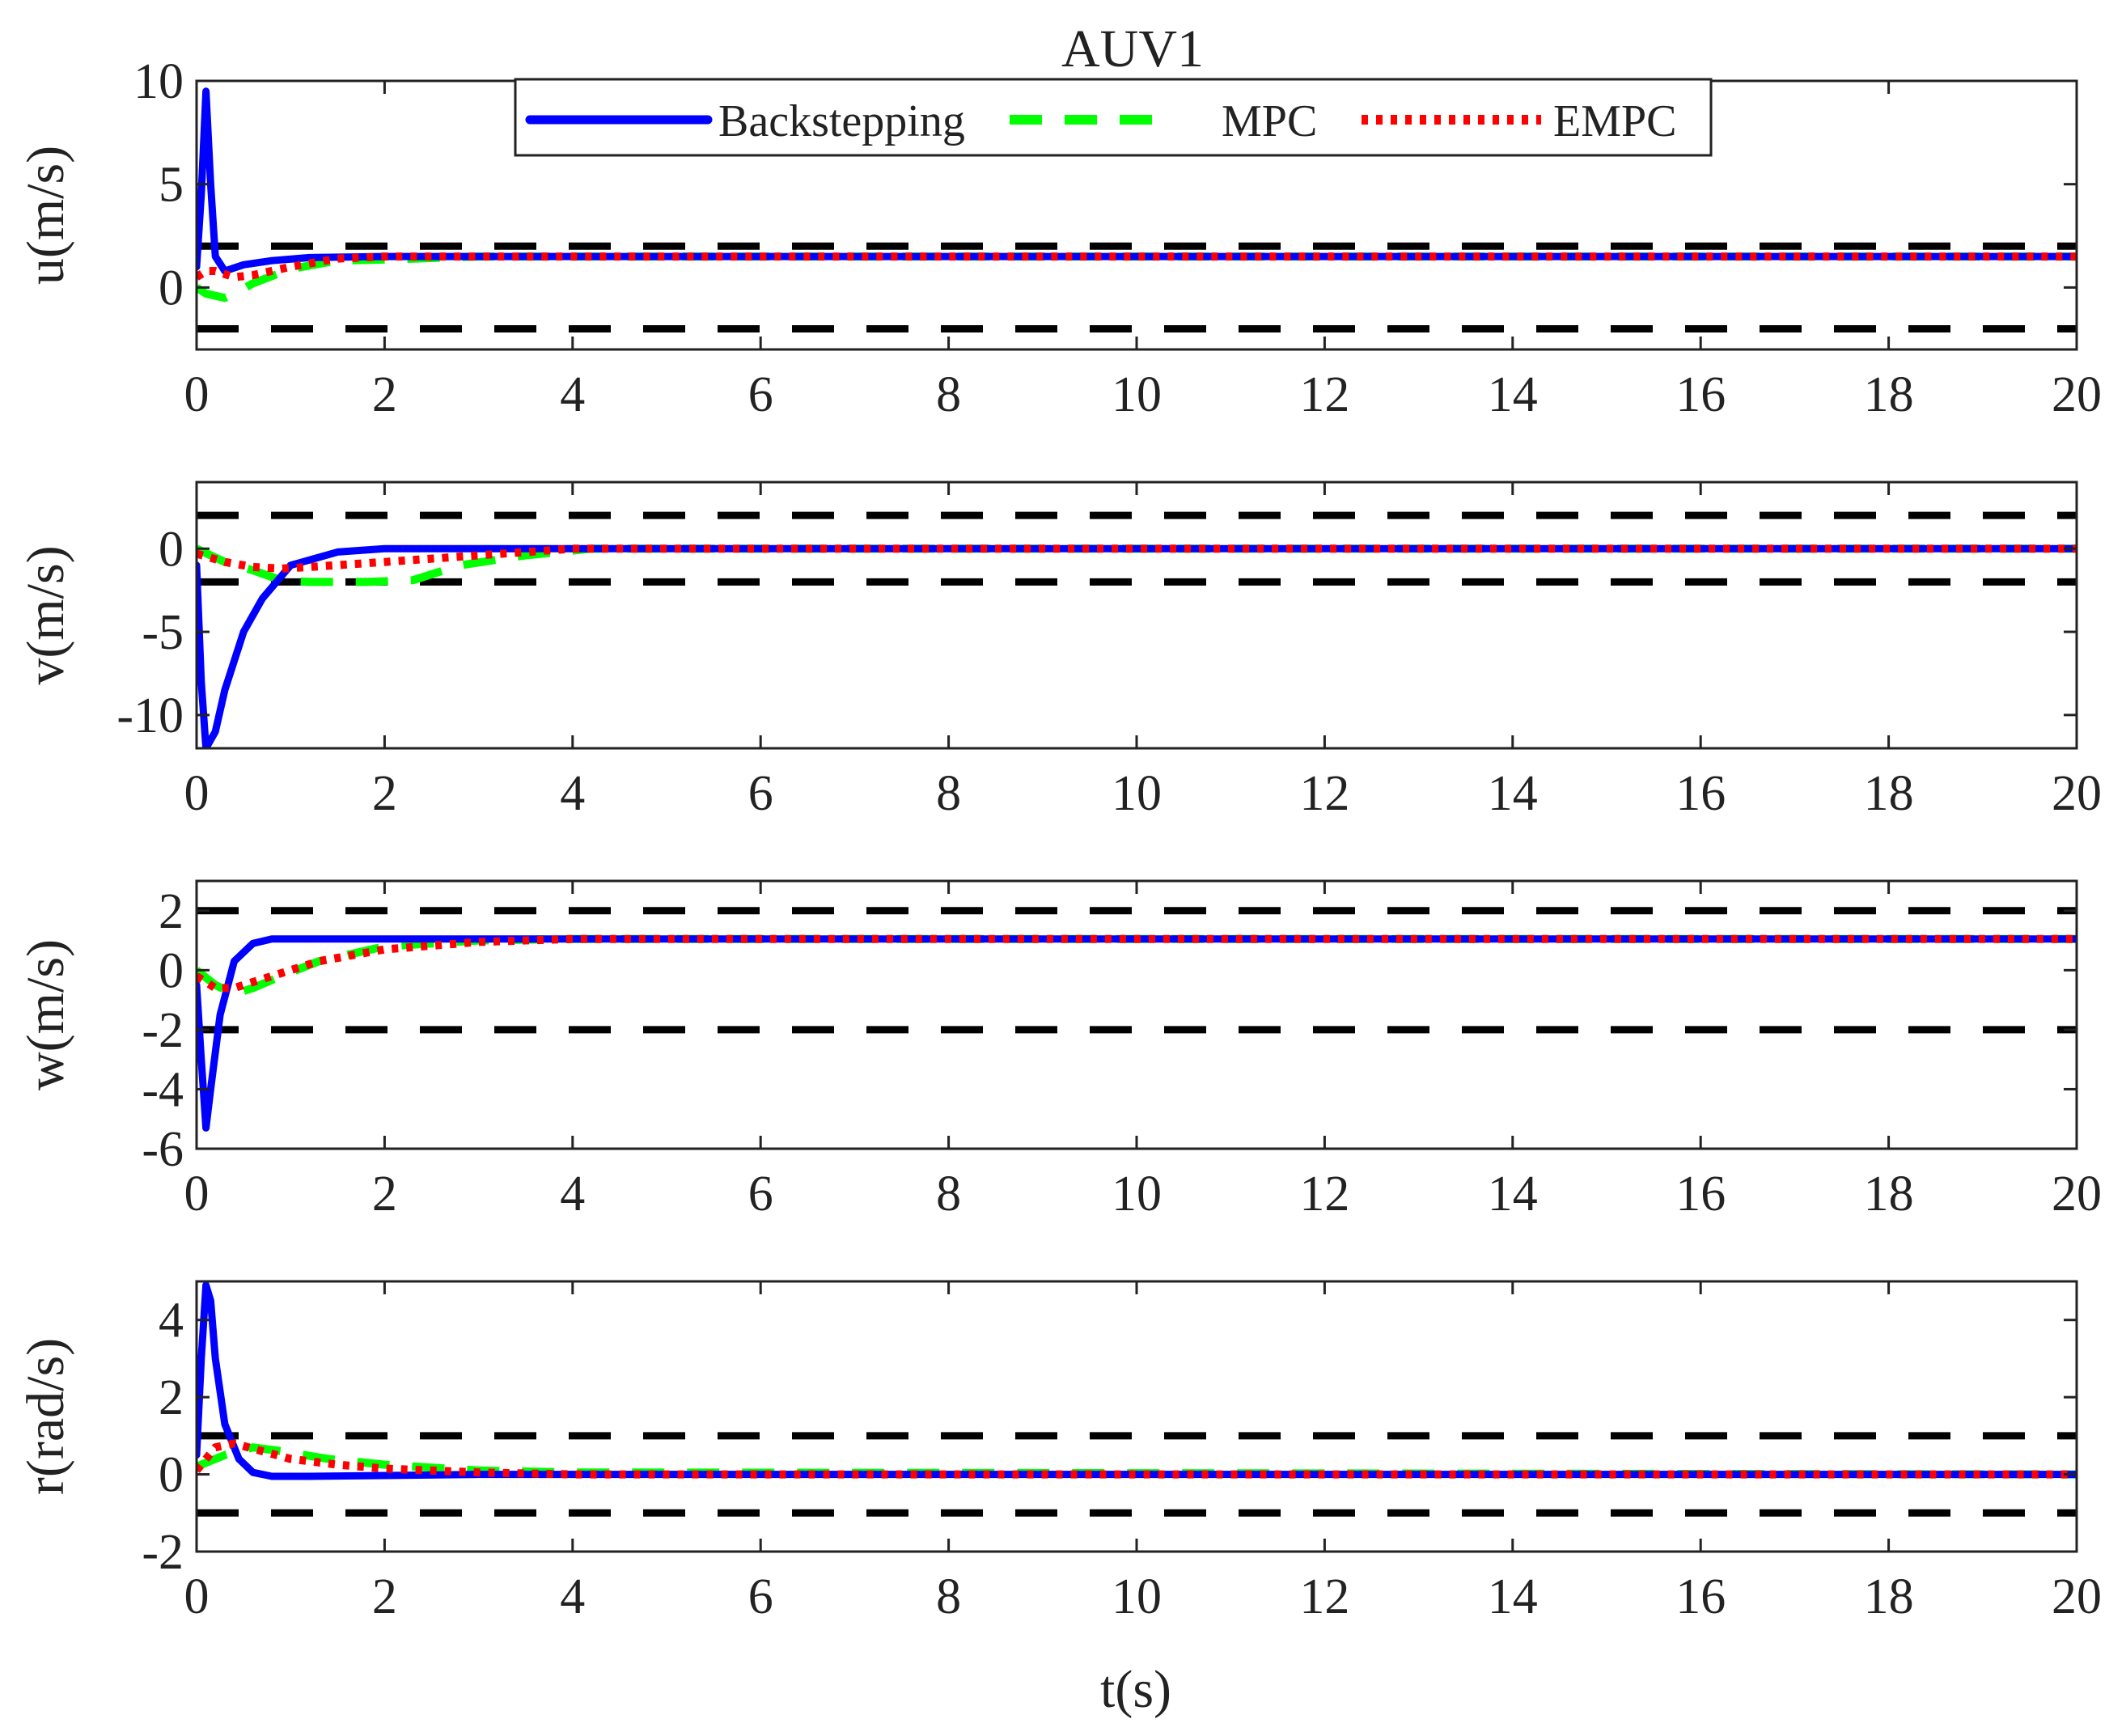 The width and height of the screenshot is (2126, 1736). Describe the element at coordinates (163, 632) in the screenshot. I see `y-tick-label: -5` at that location.